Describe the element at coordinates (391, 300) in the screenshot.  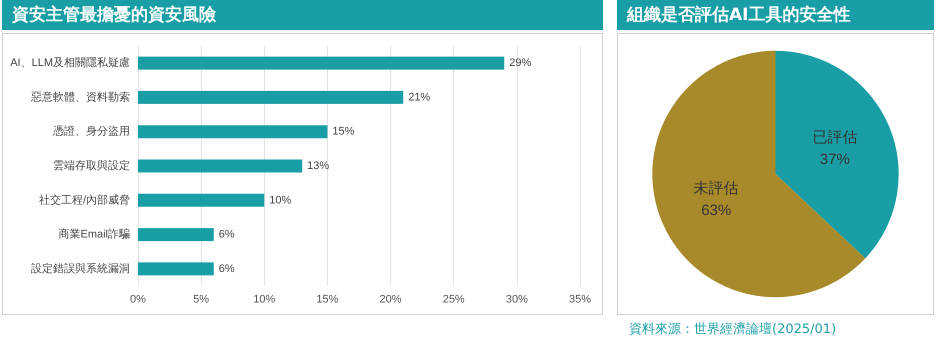
I see `x-tick-label: 20%` at that location.